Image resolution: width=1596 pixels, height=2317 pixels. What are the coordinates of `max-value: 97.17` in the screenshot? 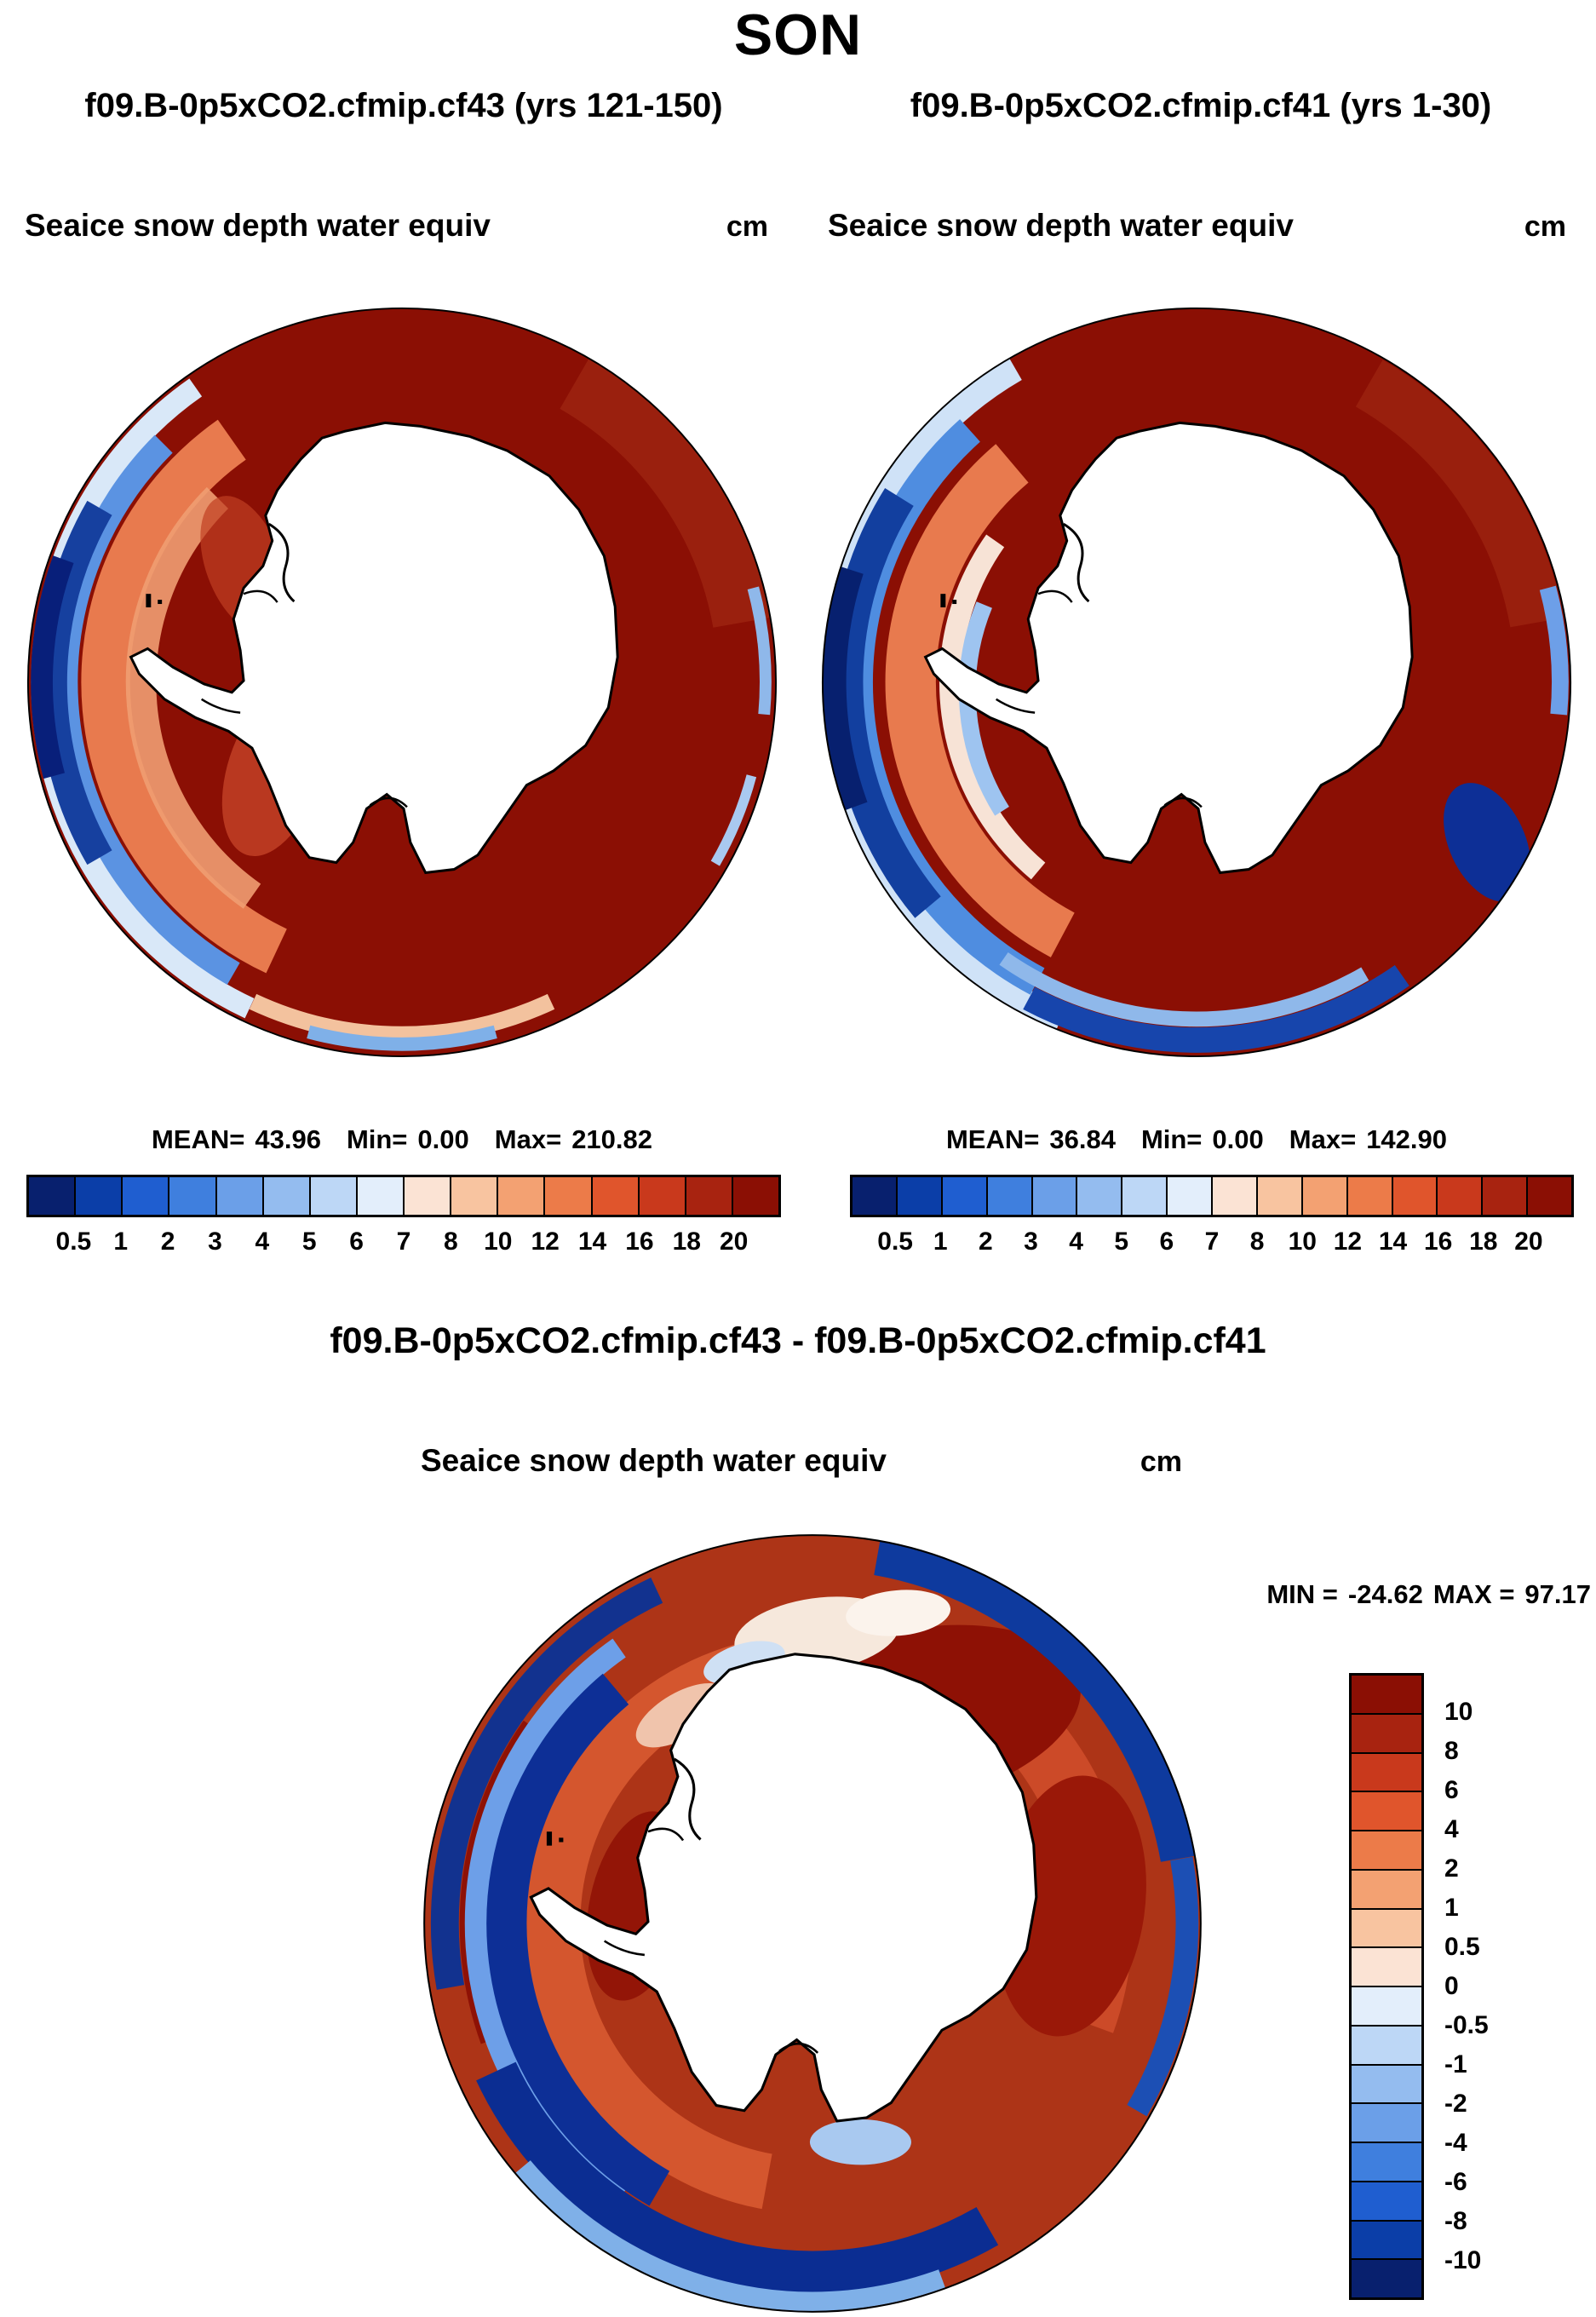 It's located at (1557, 1594).